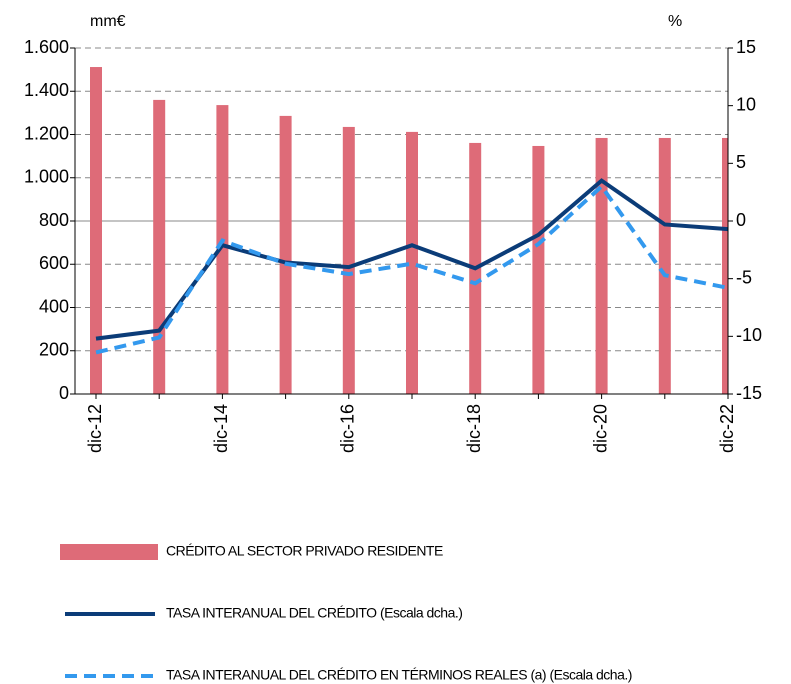 The height and width of the screenshot is (684, 791). I want to click on legend-swatch, so click(109, 552).